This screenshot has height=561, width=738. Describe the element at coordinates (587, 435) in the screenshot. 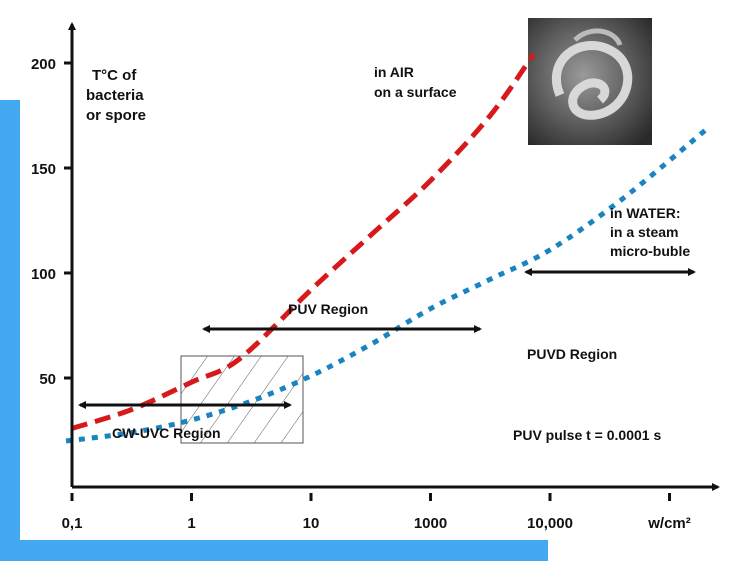

I see `pulse-note: PUV pulse t = 0.0001 s` at that location.